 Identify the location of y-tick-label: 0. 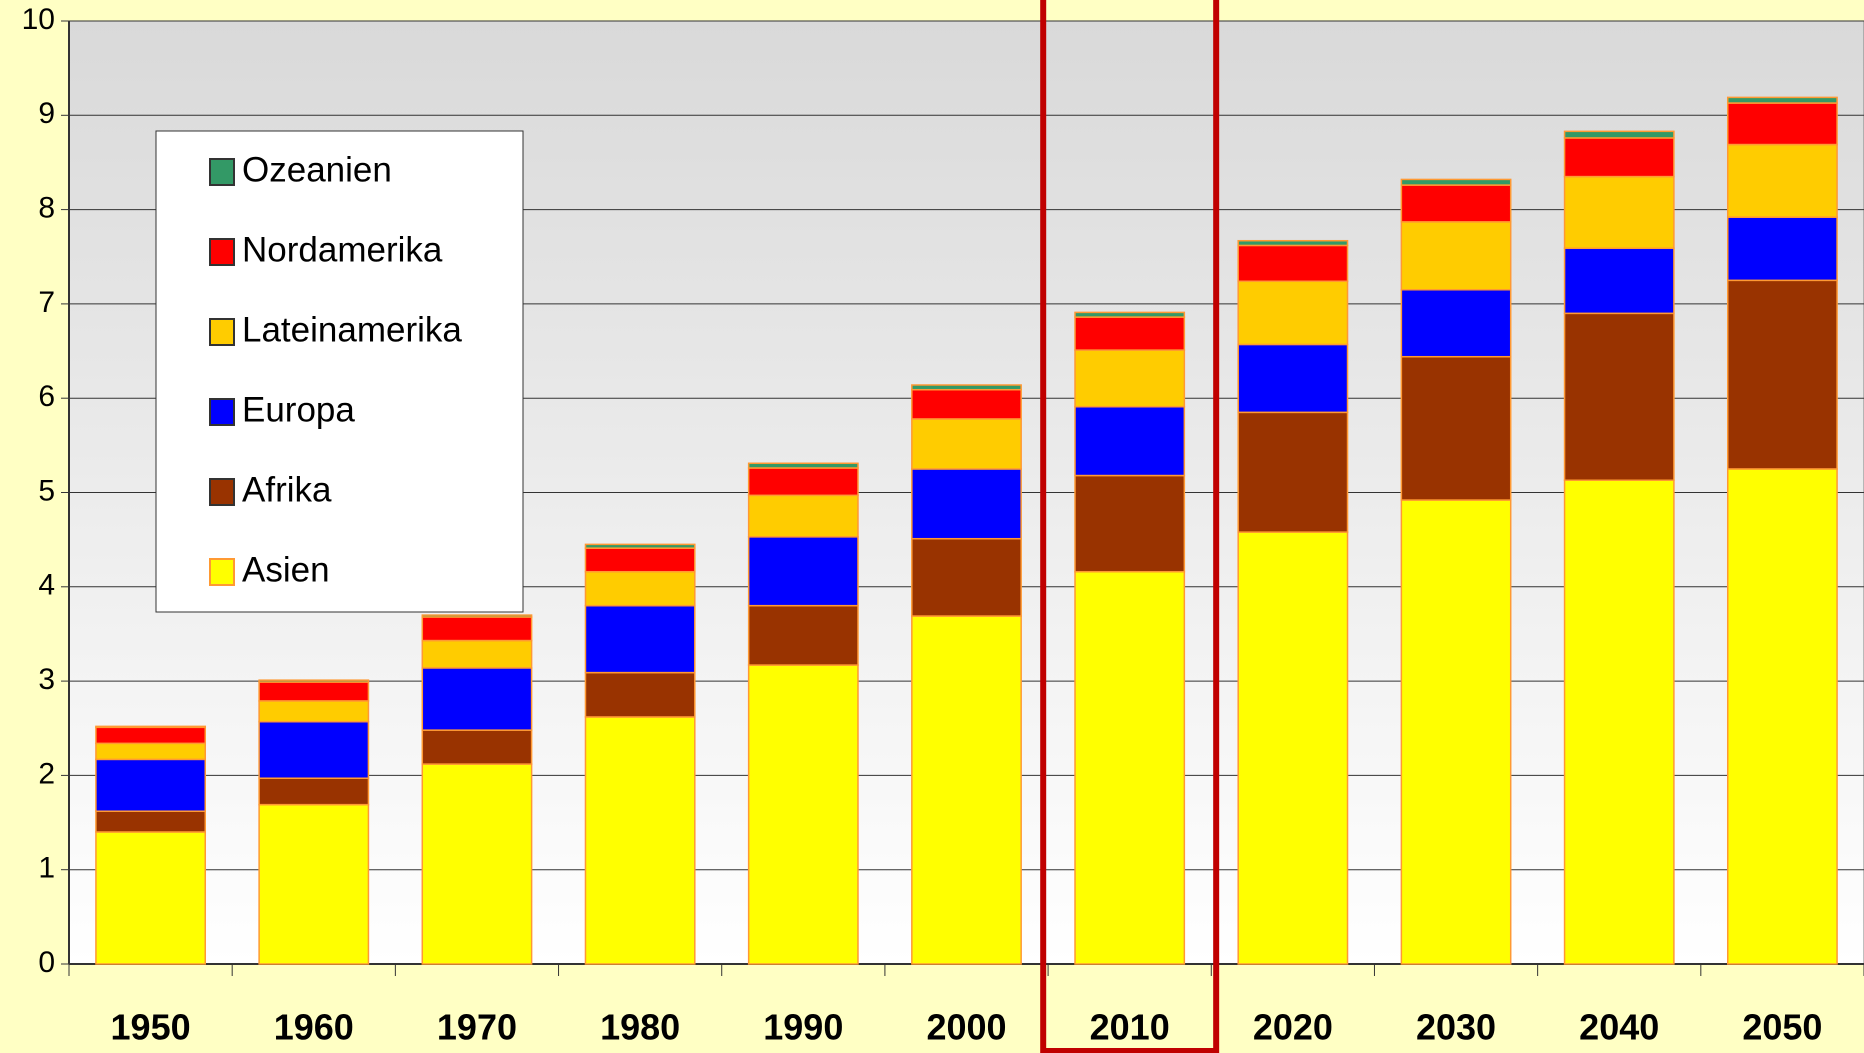
(46, 962).